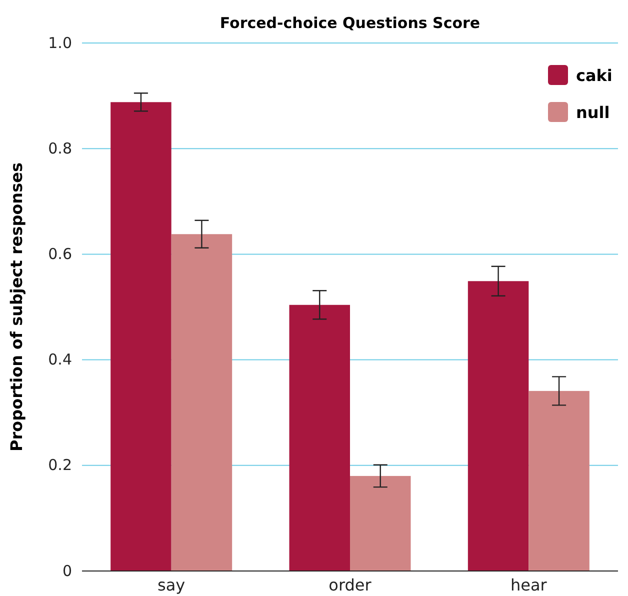 The height and width of the screenshot is (596, 628). I want to click on x-tick-label: order, so click(350, 584).